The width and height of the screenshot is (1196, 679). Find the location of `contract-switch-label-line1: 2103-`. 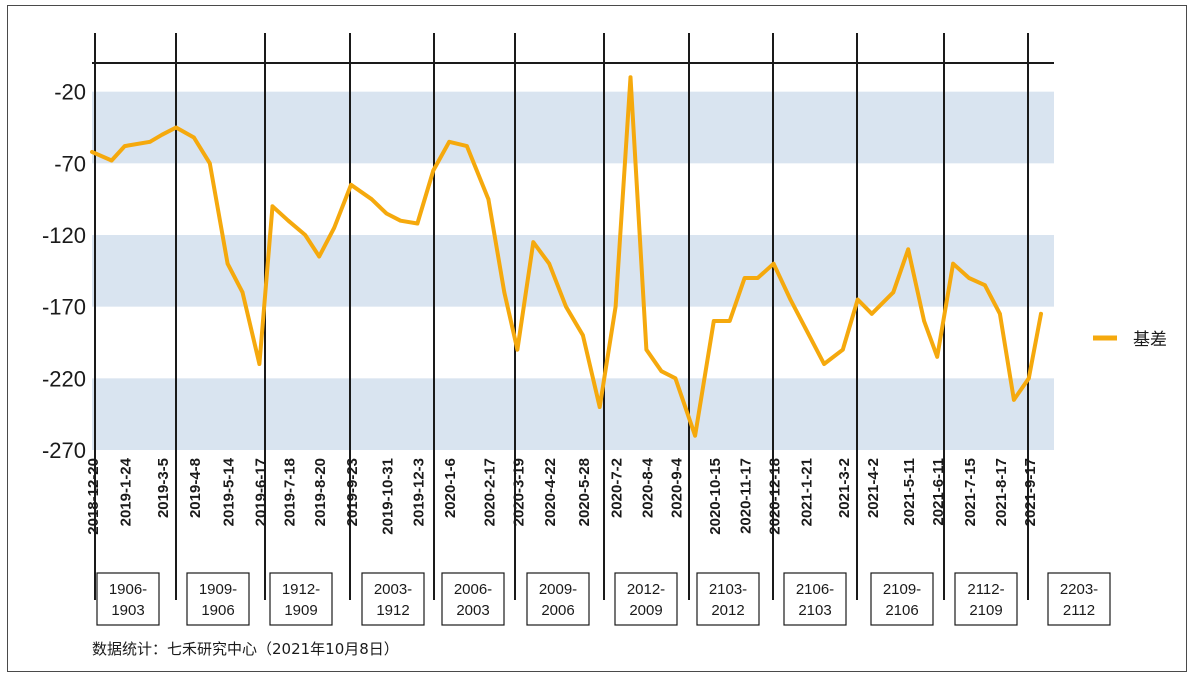

contract-switch-label-line1: 2103- is located at coordinates (728, 589).